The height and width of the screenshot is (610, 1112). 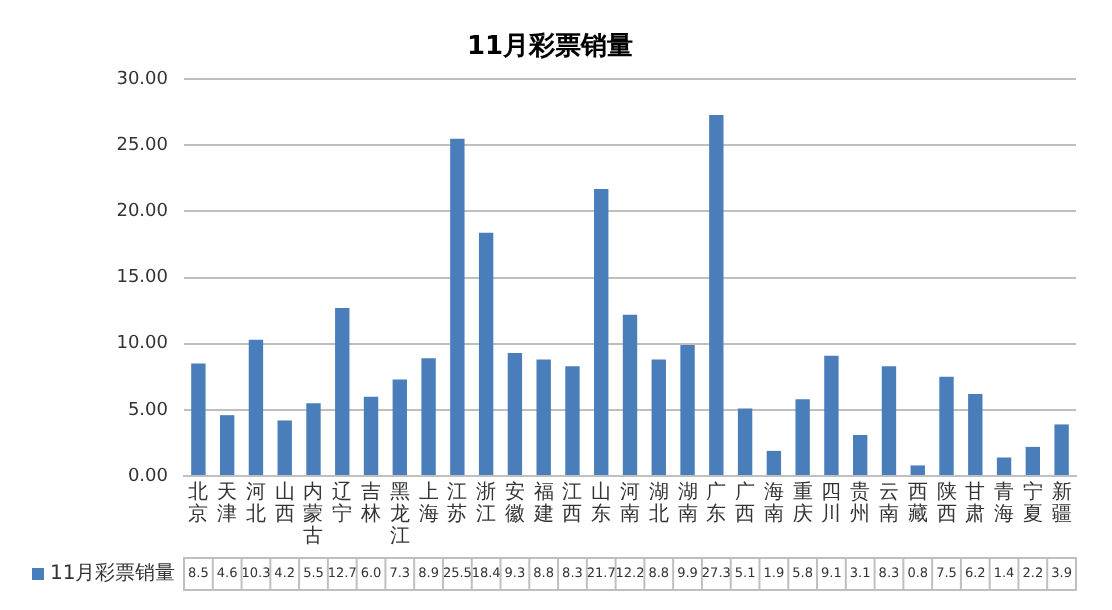 What do you see at coordinates (550, 47) in the screenshot?
I see `chart-title: 11月彩票销量` at bounding box center [550, 47].